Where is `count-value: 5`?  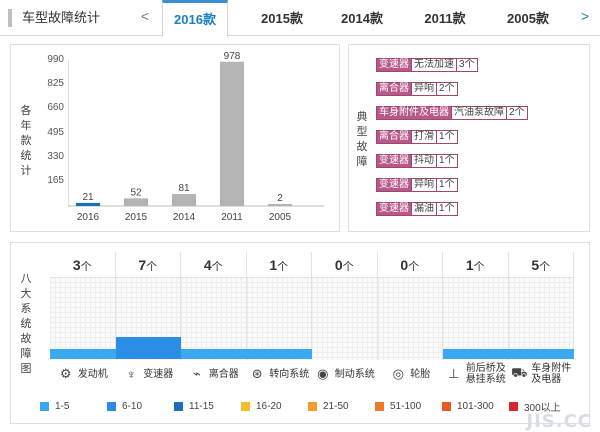 count-value: 5 is located at coordinates (535, 265).